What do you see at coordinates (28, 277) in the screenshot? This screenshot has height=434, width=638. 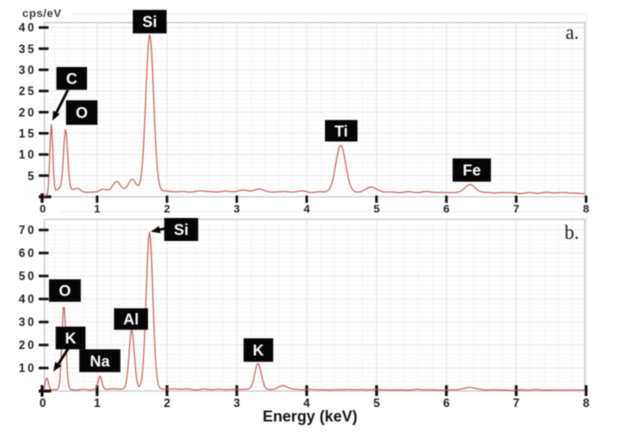 I see `svg-text: 50` at bounding box center [28, 277].